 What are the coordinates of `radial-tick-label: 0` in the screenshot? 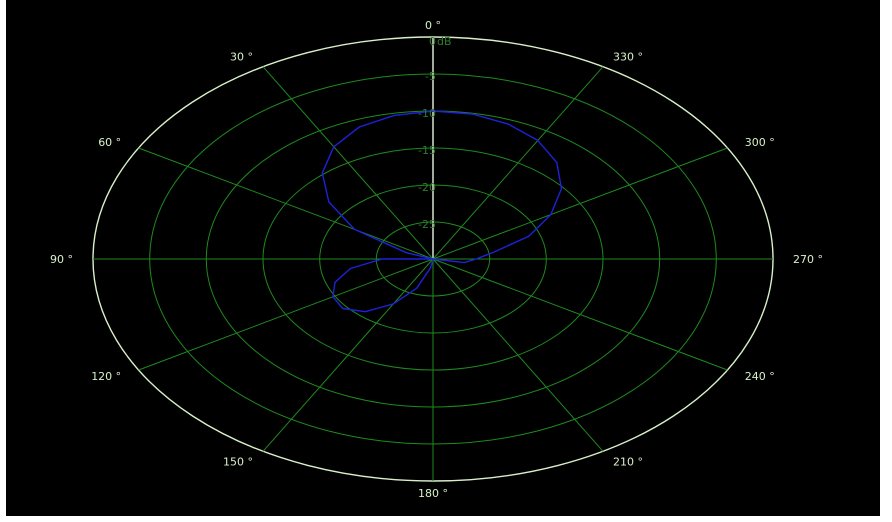 It's located at (432, 41).